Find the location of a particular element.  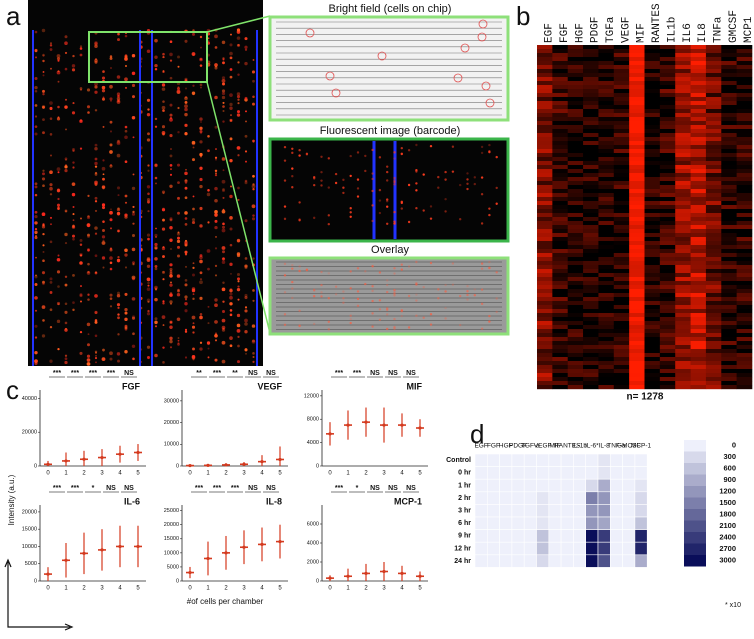

cell-circle is located at coordinates (330, 76).